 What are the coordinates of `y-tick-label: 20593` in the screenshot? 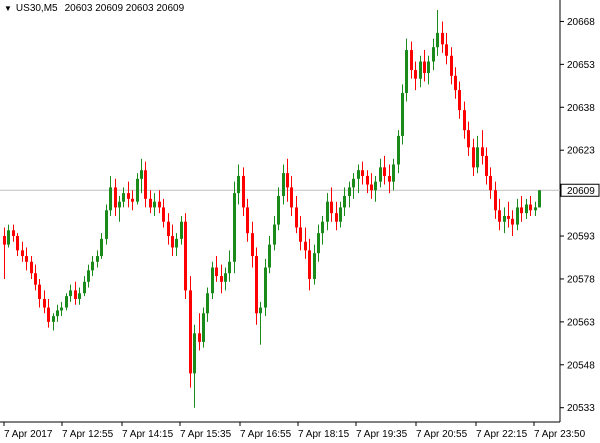 It's located at (581, 237).